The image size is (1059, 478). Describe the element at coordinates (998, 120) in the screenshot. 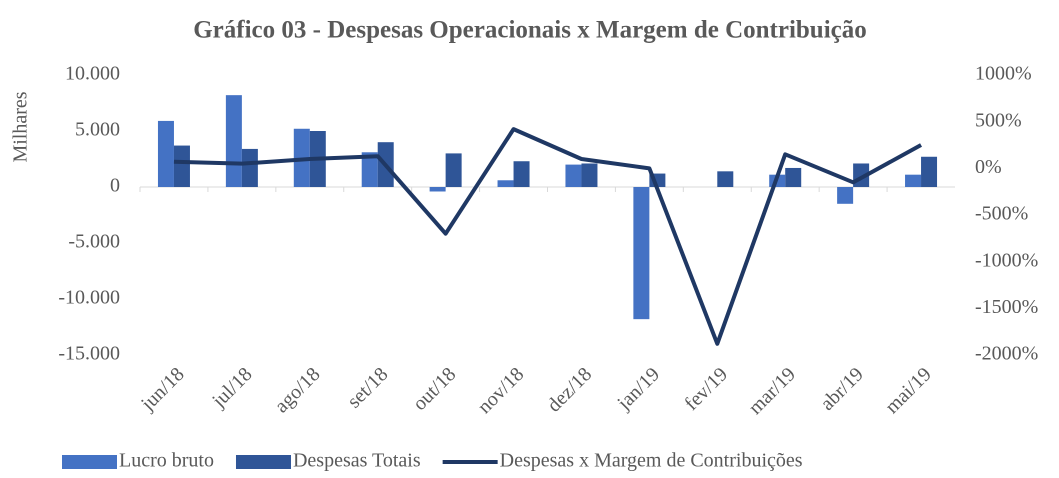

I see `y2-tick-label: 500%` at that location.